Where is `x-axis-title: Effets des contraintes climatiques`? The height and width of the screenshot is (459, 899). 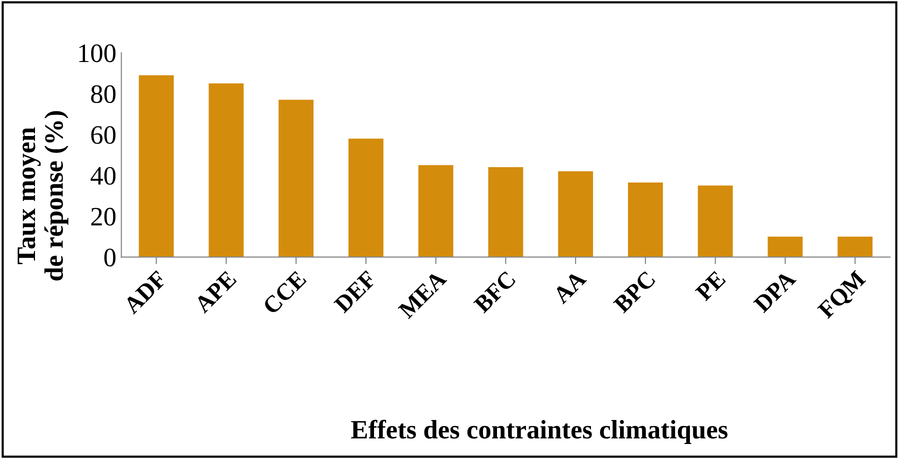 x-axis-title: Effets des contraintes climatiques is located at coordinates (539, 432).